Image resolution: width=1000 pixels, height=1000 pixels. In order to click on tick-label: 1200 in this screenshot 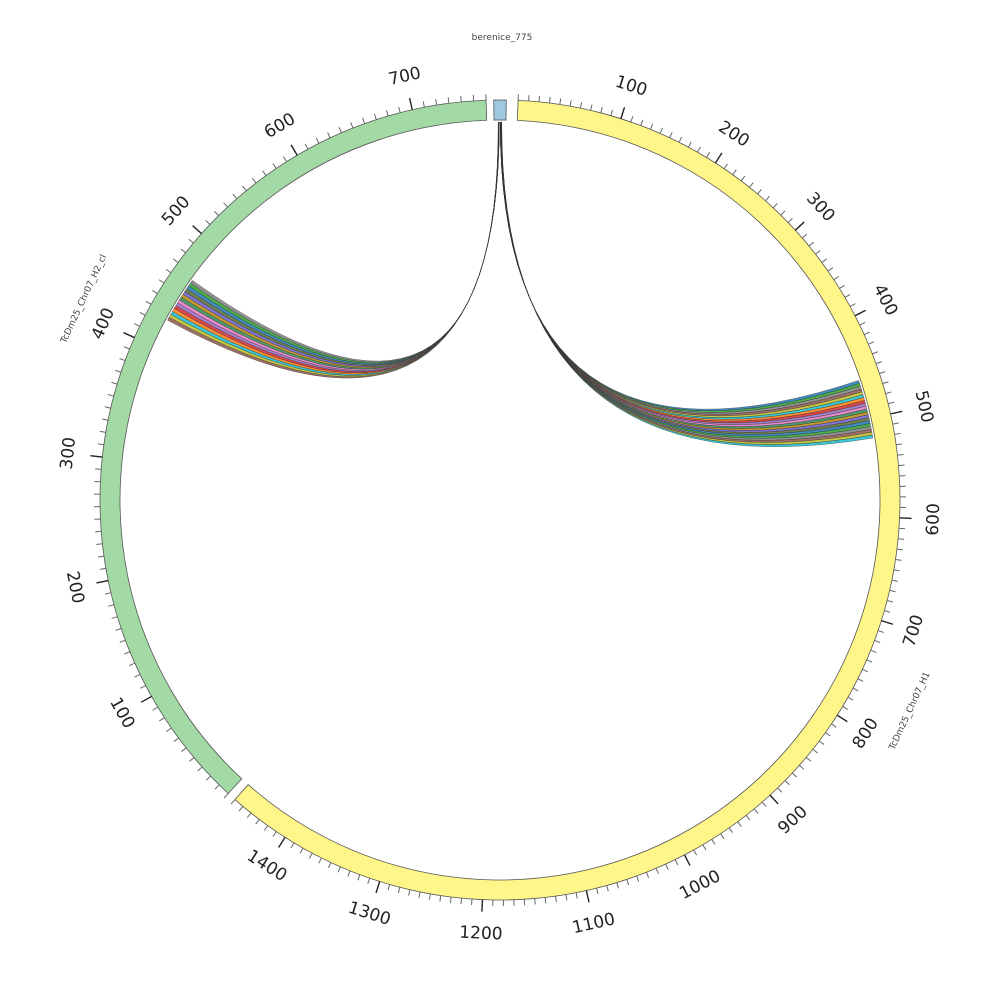, I will do `click(481, 934)`.